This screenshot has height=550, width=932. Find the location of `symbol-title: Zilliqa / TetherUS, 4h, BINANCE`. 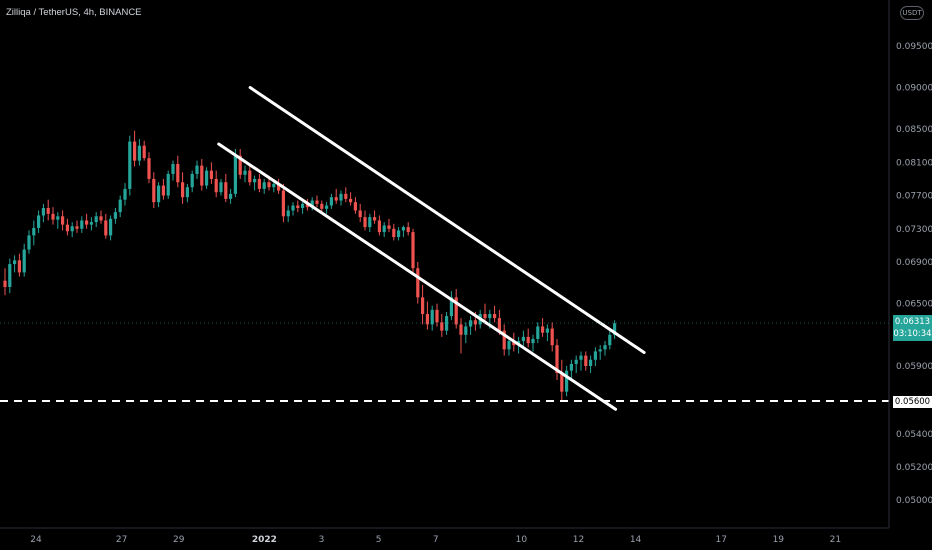

symbol-title: Zilliqa / TetherUS, 4h, BINANCE is located at coordinates (74, 12).